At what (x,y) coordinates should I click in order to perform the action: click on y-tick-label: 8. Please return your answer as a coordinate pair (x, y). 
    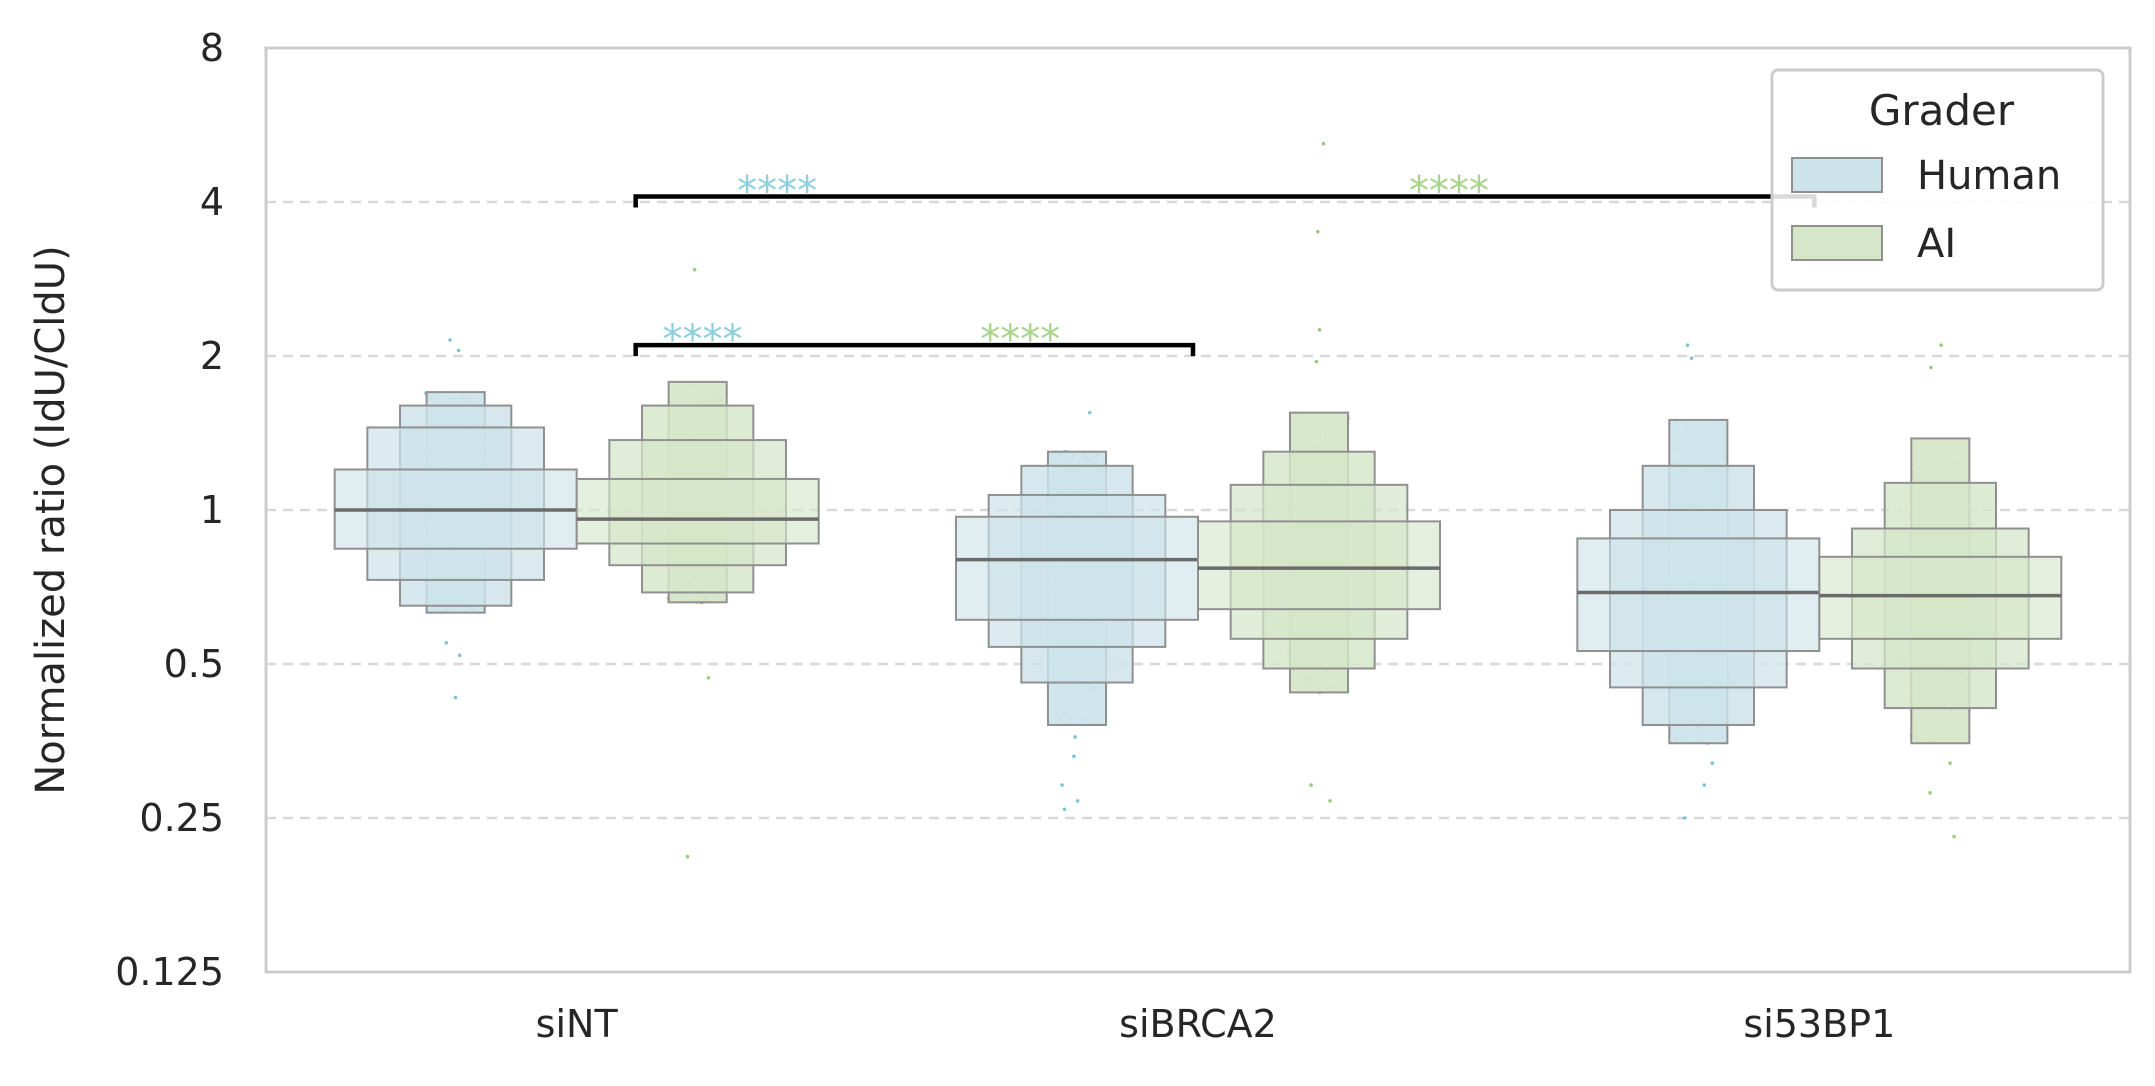
    Looking at the image, I should click on (212, 48).